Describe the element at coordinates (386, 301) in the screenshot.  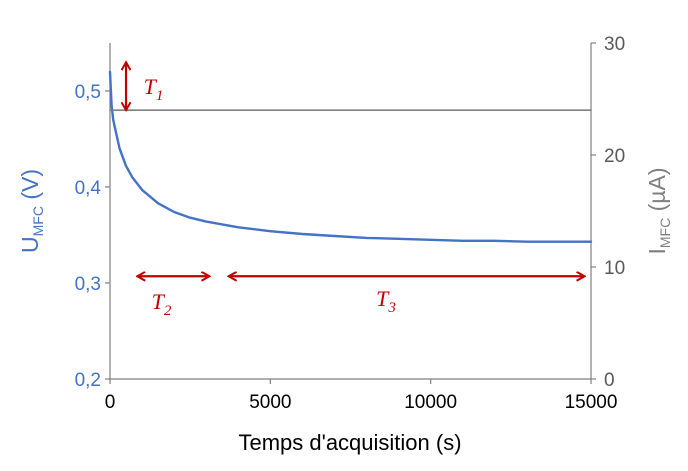
I see `annotation-label-t3: T3` at that location.